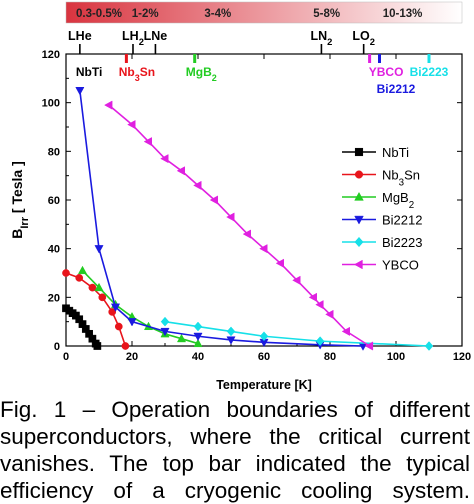 The width and height of the screenshot is (474, 504). Describe the element at coordinates (402, 242) in the screenshot. I see `legend-label: Bi2223` at that location.